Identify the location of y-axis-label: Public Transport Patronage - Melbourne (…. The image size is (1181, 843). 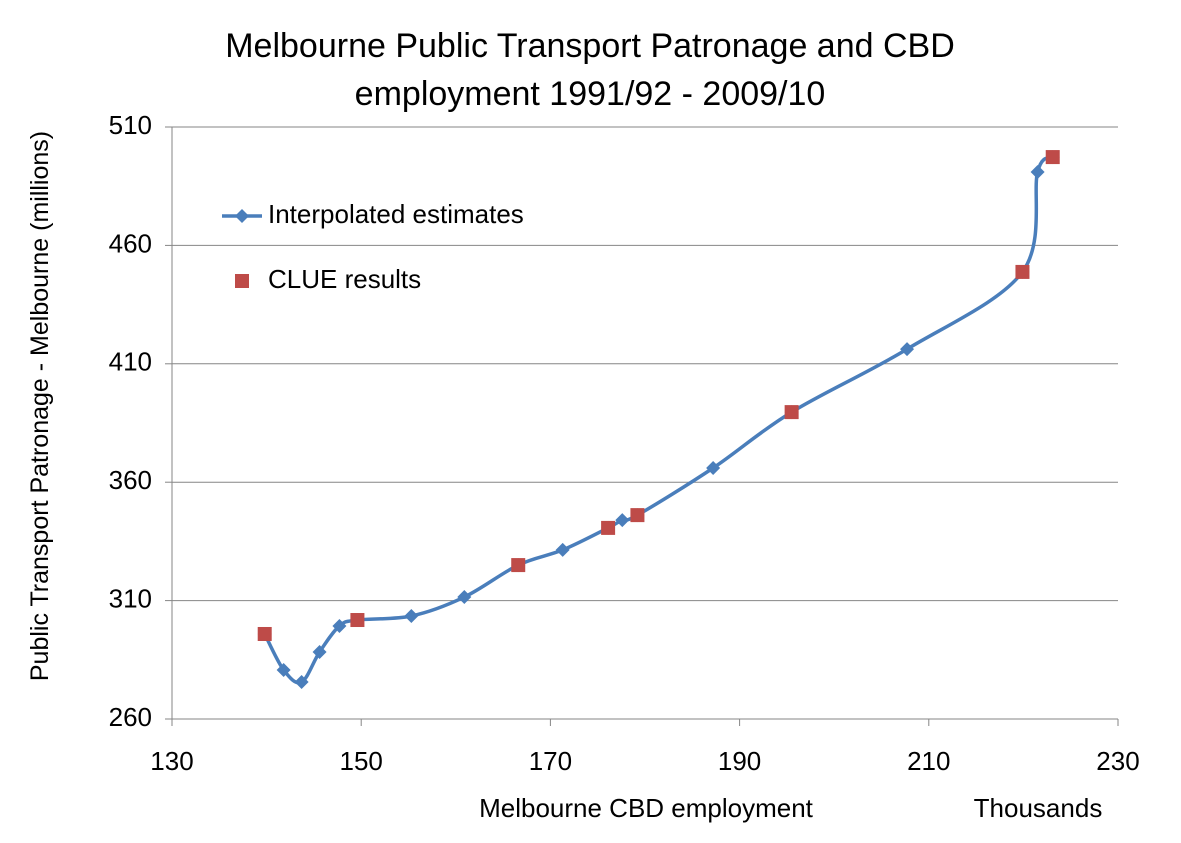
(40, 406).